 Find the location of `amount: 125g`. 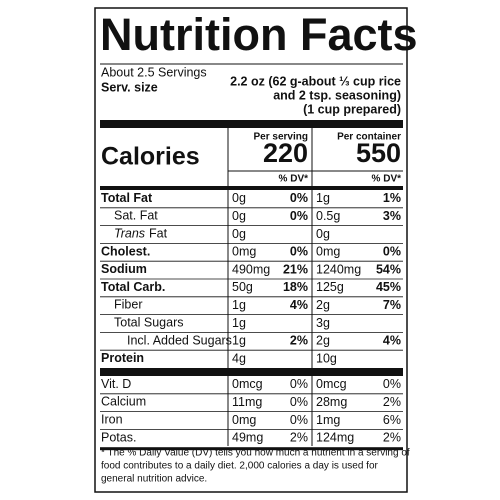

amount: 125g is located at coordinates (330, 287).